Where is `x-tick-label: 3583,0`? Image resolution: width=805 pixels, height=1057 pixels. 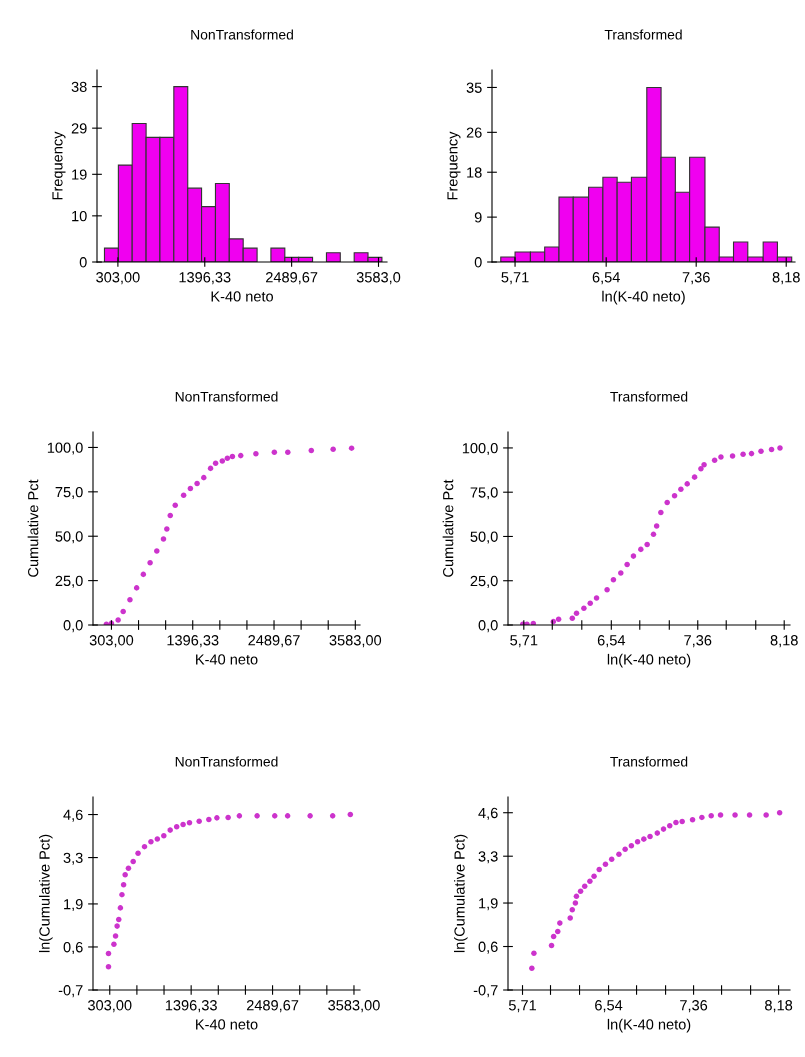 x-tick-label: 3583,0 is located at coordinates (378, 278).